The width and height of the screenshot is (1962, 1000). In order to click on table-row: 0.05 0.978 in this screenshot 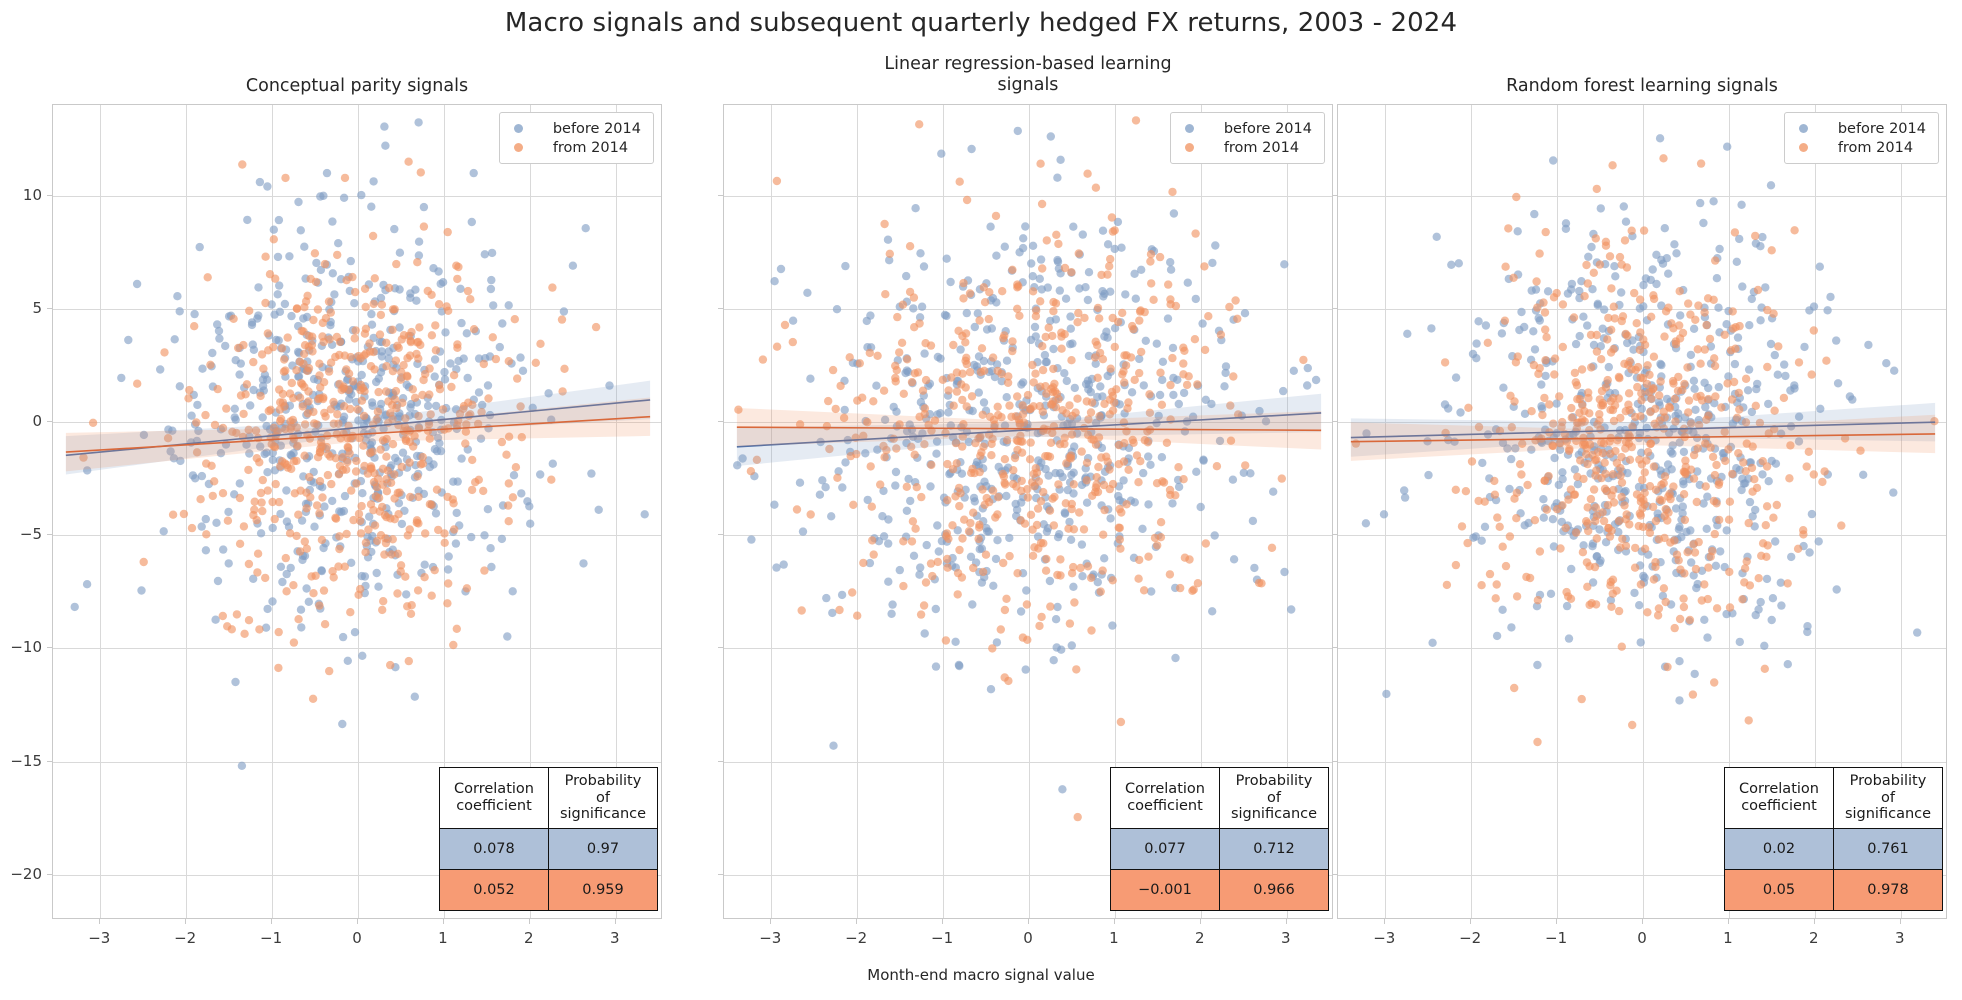, I will do `click(1833, 890)`.